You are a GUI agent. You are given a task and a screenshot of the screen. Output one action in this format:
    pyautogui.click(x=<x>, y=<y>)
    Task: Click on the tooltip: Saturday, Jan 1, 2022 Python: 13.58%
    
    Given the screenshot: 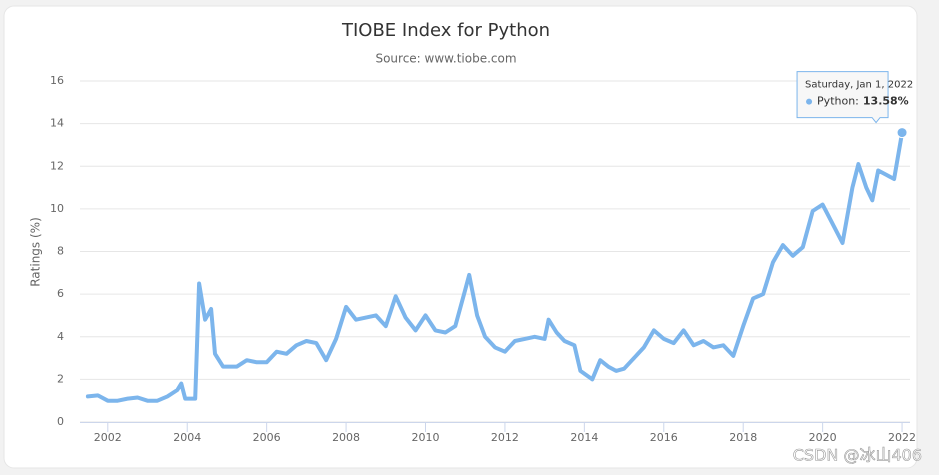 What is the action you would take?
    pyautogui.click(x=854, y=97)
    